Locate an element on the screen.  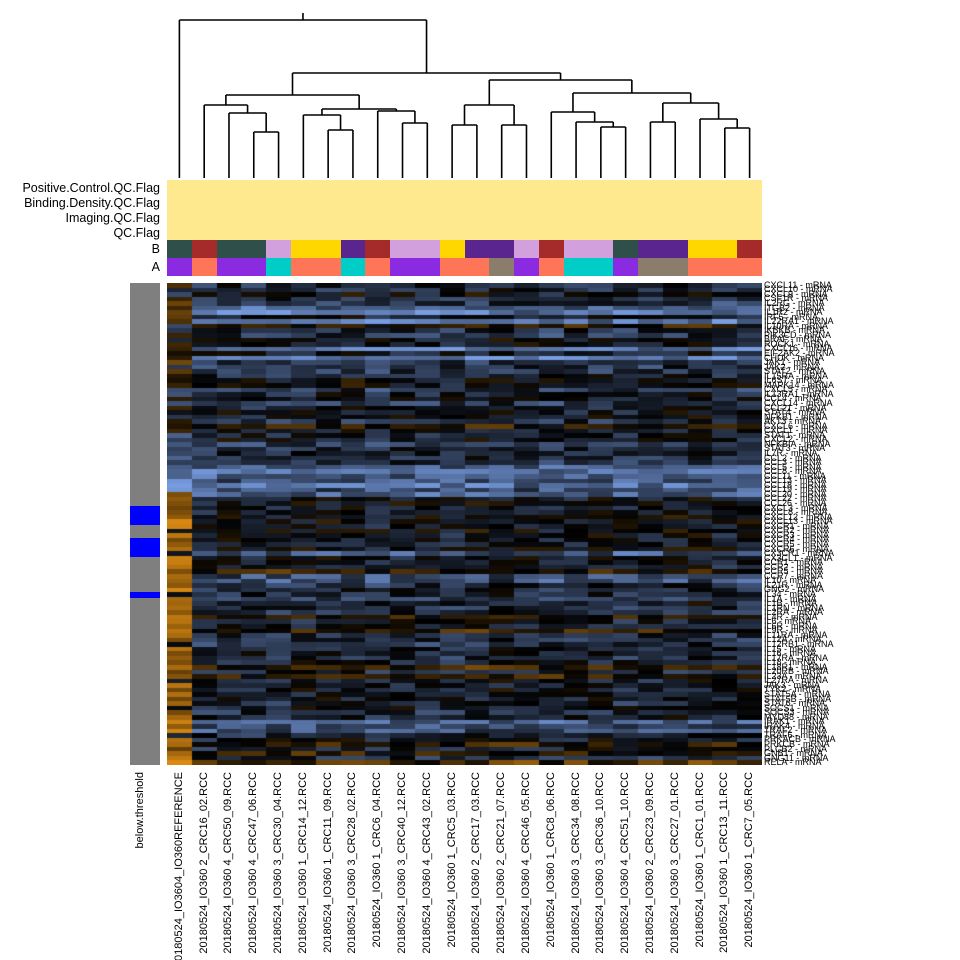
gene-label: NFKB1 - mRNA is located at coordinates (796, 416).